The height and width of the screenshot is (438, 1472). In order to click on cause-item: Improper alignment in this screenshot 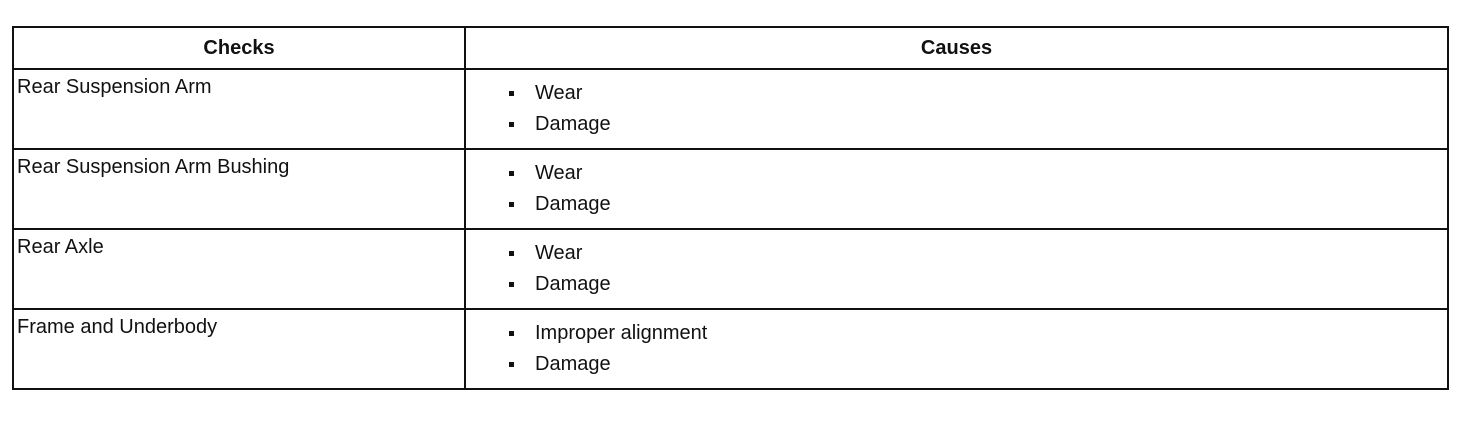, I will do `click(956, 333)`.